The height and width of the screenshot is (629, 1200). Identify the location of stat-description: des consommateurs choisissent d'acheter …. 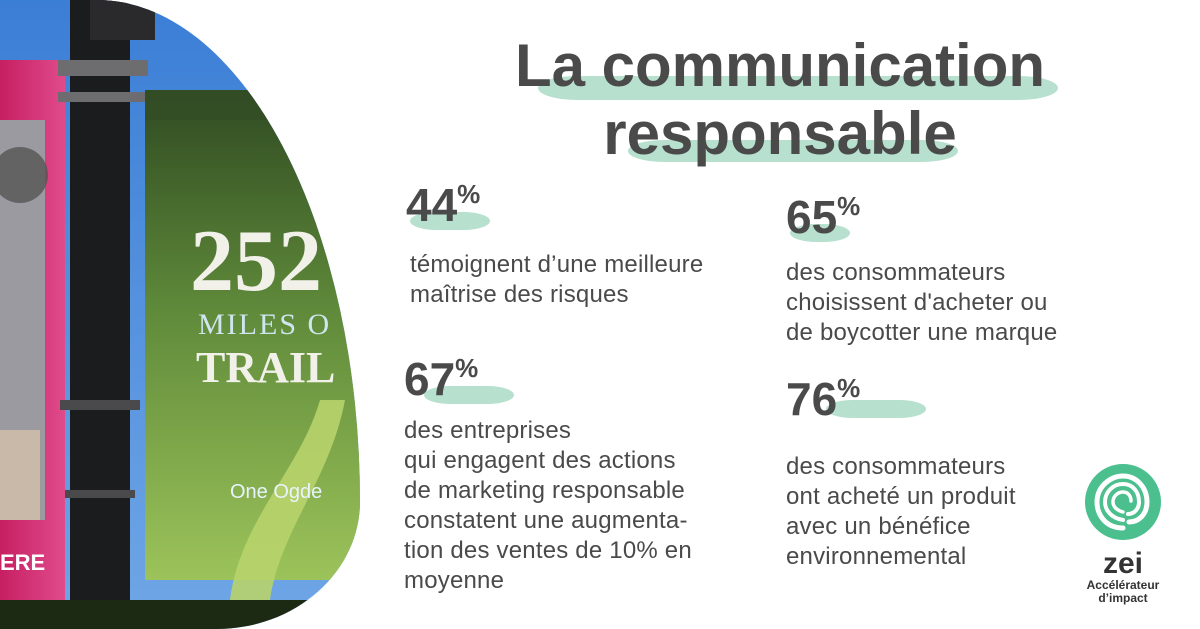
(922, 302).